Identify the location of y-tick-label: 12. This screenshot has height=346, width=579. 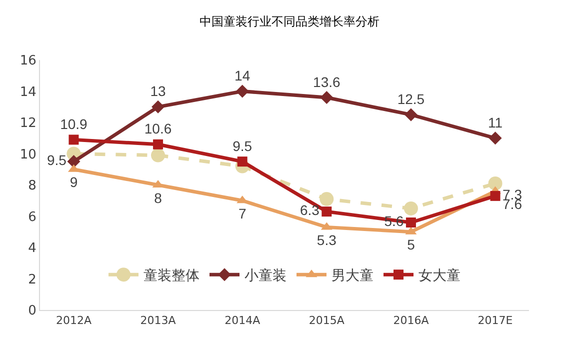
(28, 124).